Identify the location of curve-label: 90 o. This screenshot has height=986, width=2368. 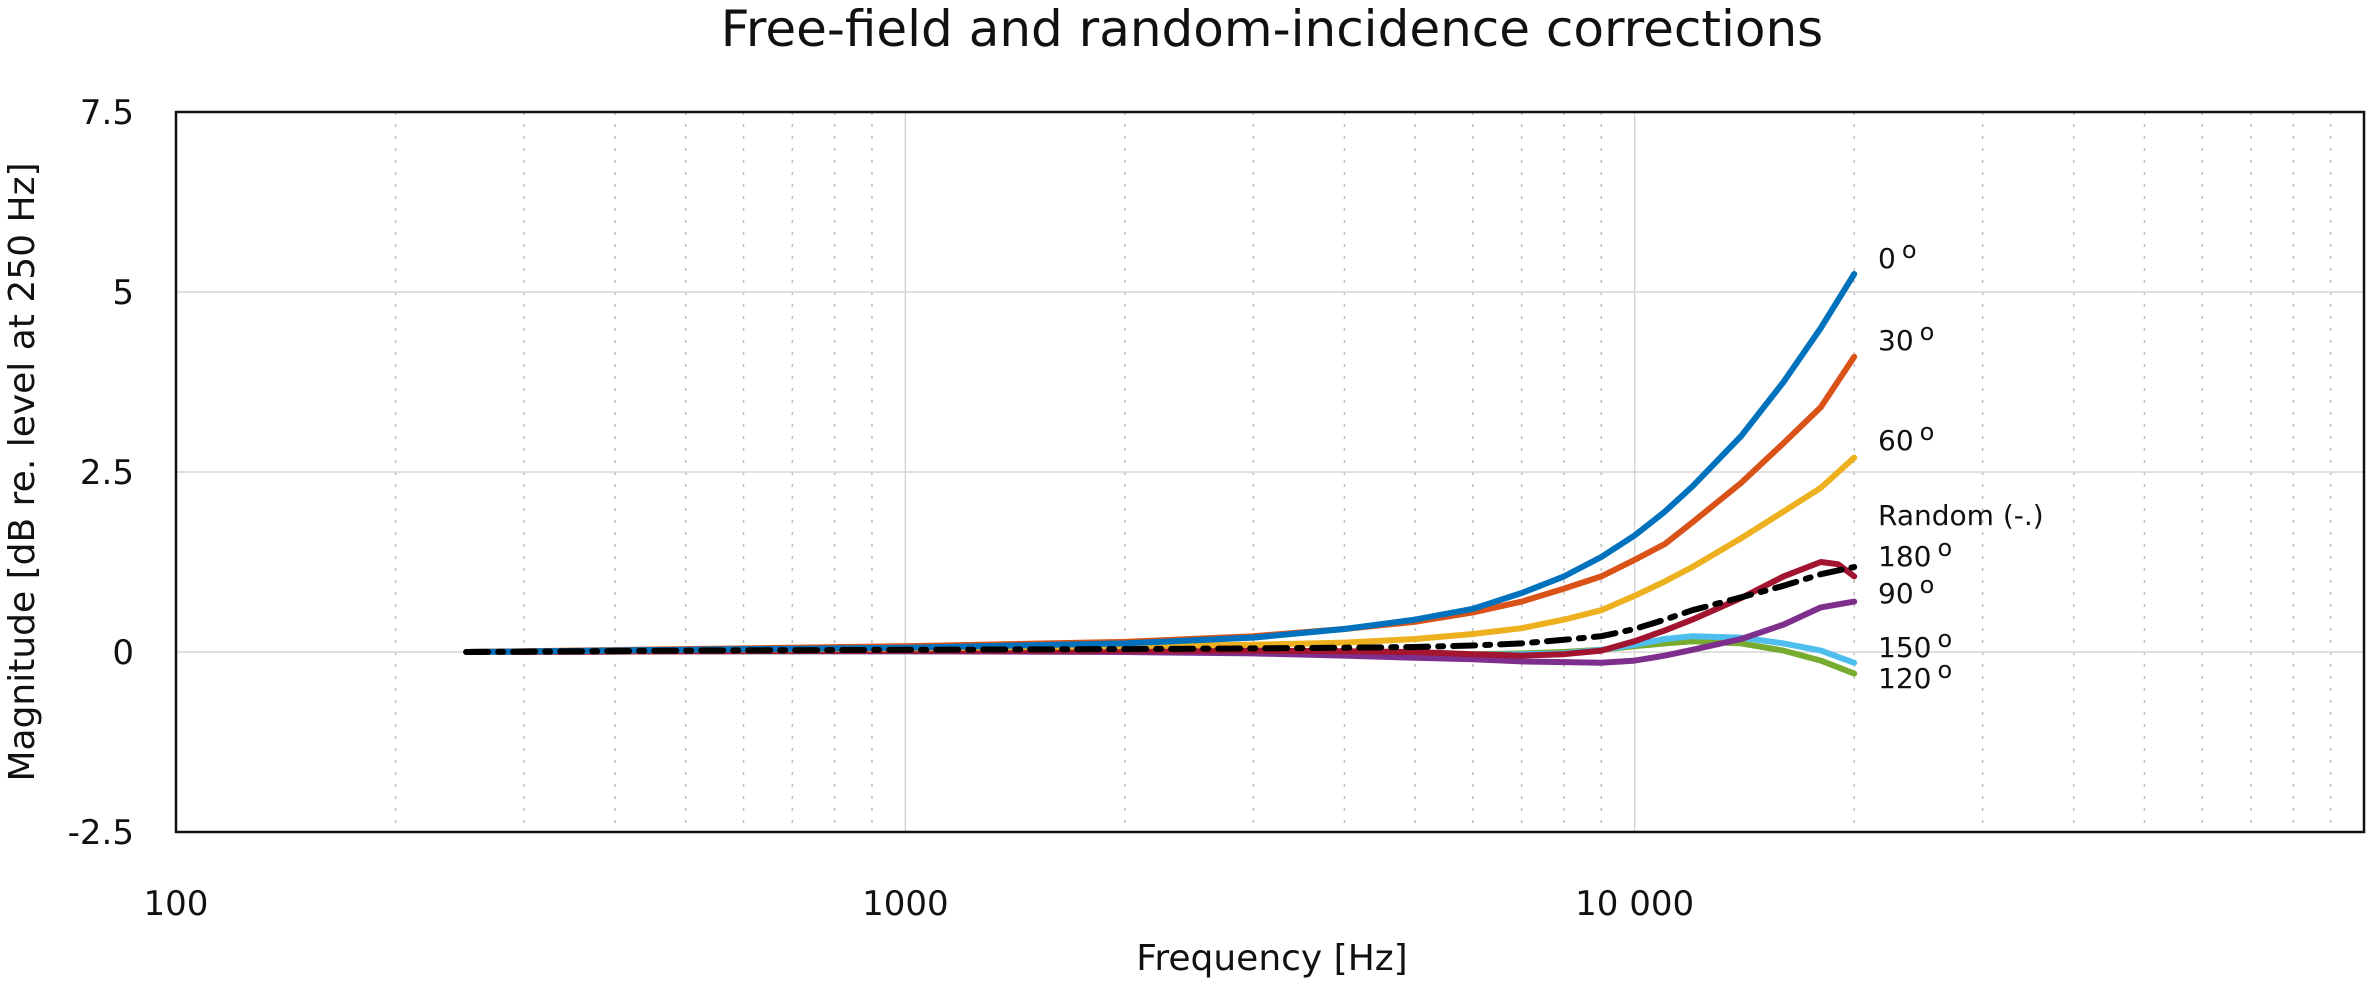
(1906, 590).